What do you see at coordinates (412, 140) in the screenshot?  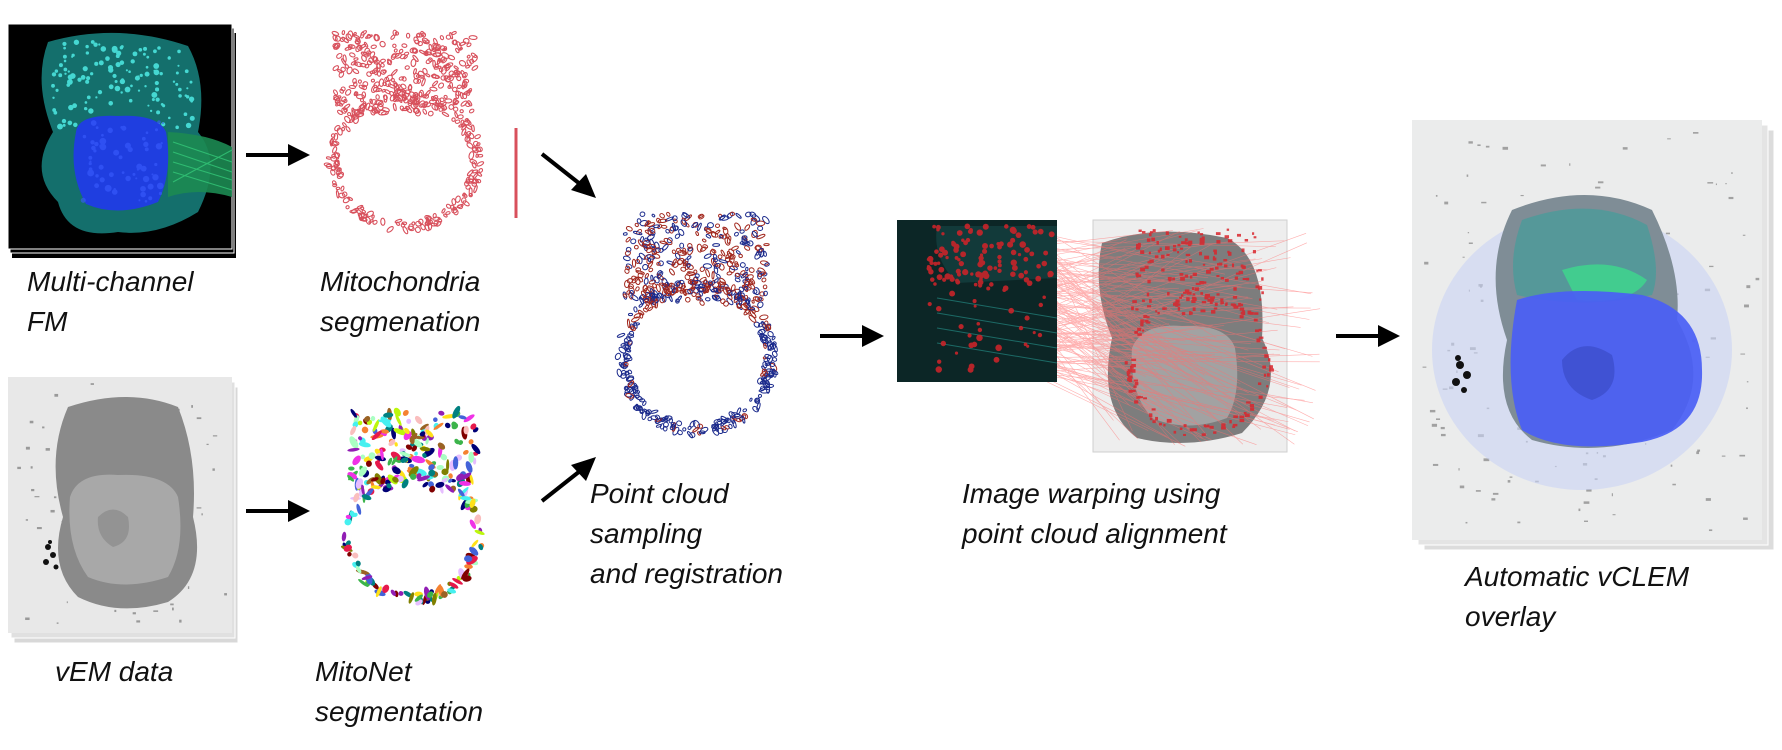 I see `mitochondria-segmentation-image` at bounding box center [412, 140].